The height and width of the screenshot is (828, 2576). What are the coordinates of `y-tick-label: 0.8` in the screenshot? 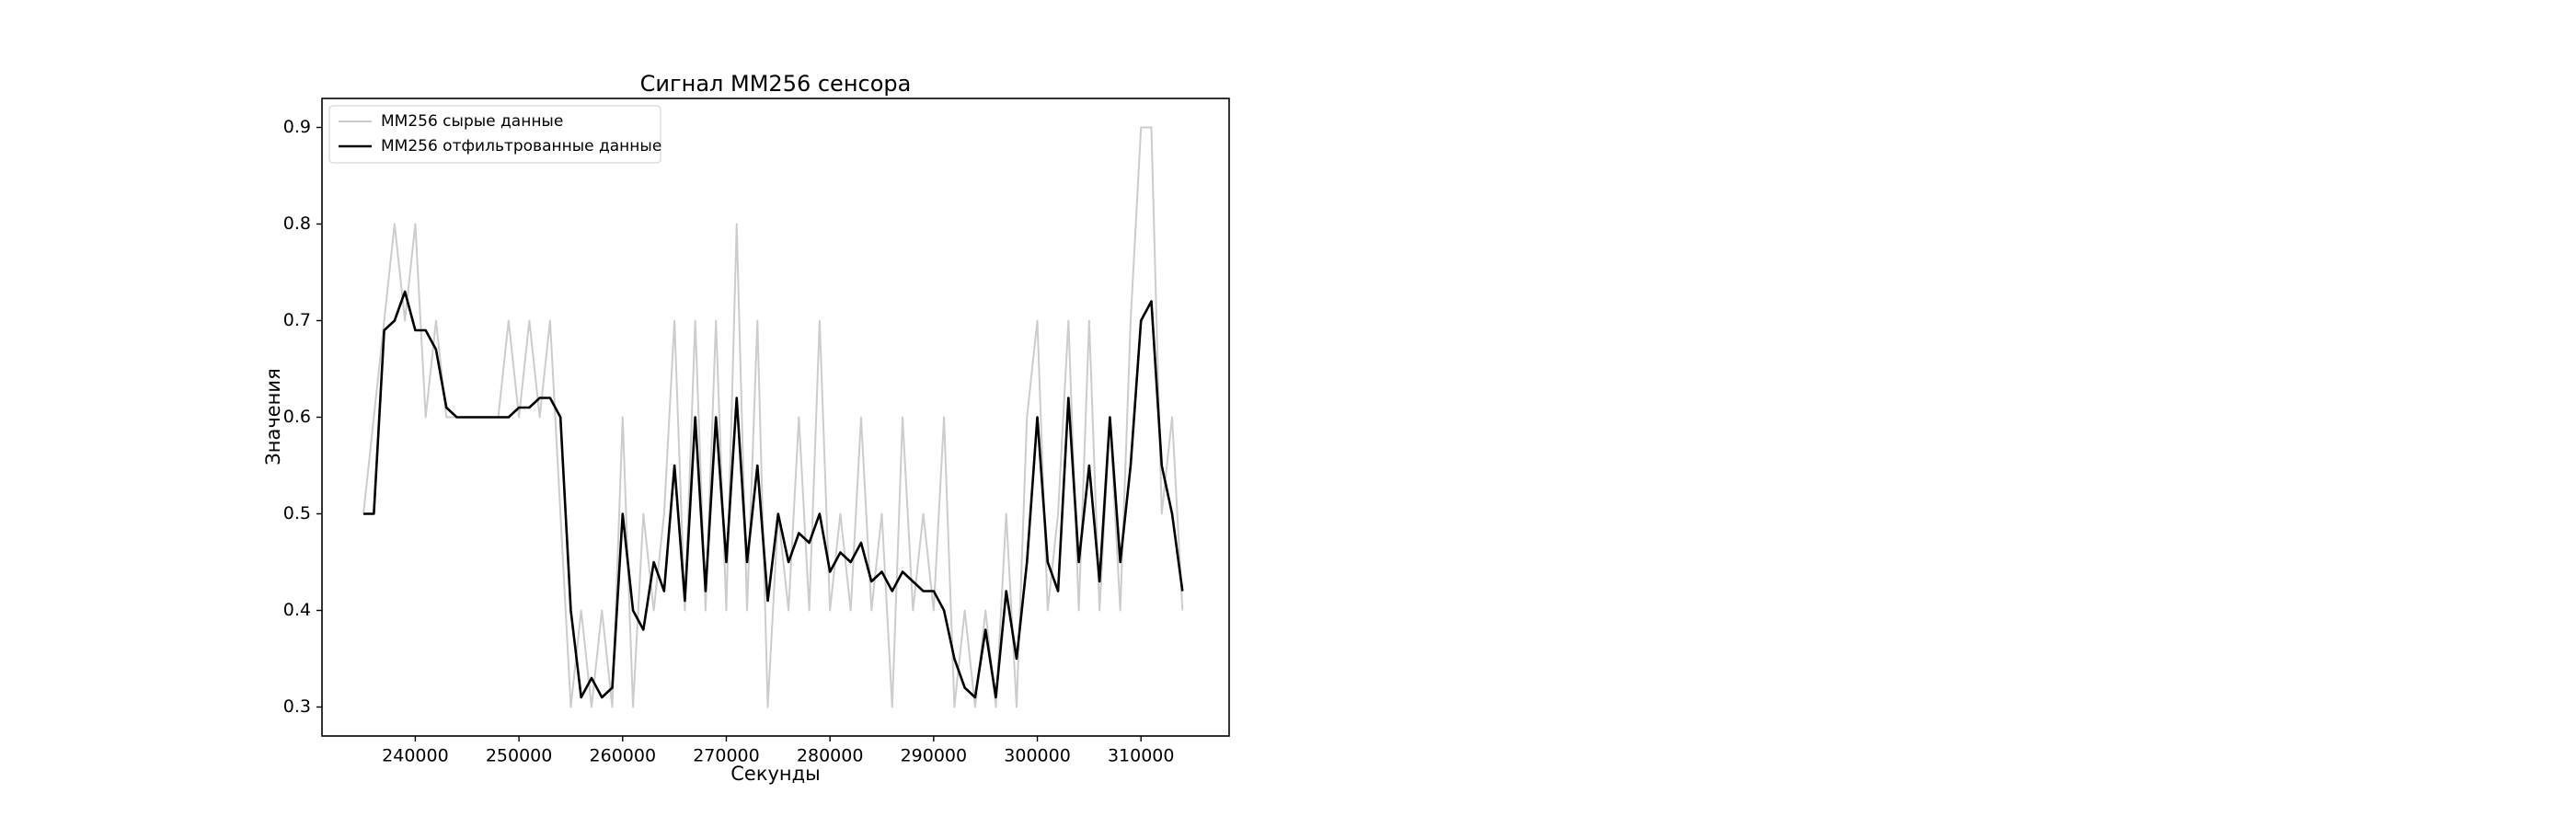 It's located at (297, 223).